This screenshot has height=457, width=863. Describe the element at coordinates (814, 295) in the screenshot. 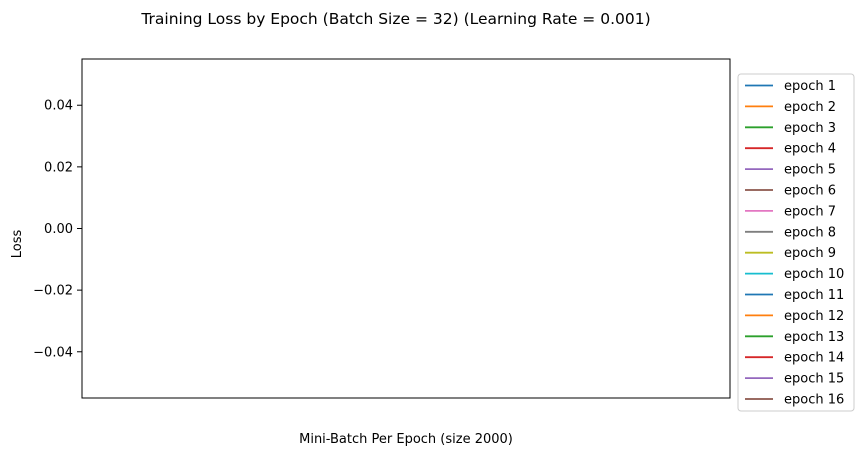

I see `legend-label: epoch 11` at that location.